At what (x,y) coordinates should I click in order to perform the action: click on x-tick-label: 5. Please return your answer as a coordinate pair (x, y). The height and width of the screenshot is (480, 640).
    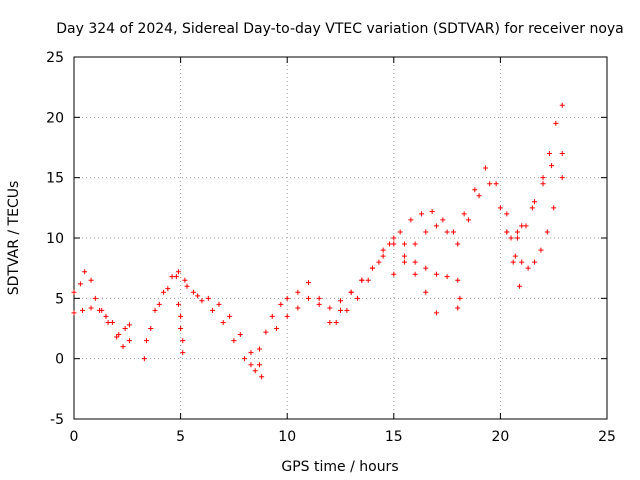
    Looking at the image, I should click on (180, 437).